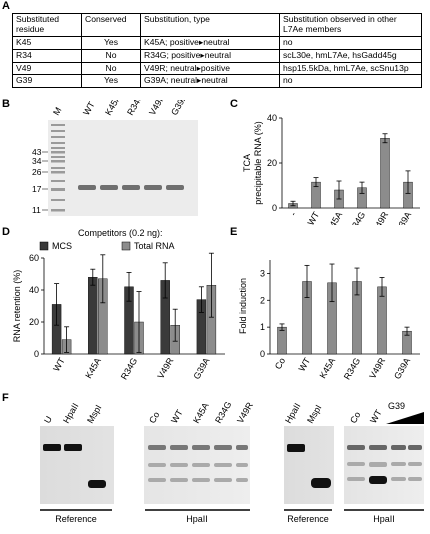  Describe the element at coordinates (217, 81) in the screenshot. I see `table-row: G39 Yes G39A; neutral▸neutral no` at that location.